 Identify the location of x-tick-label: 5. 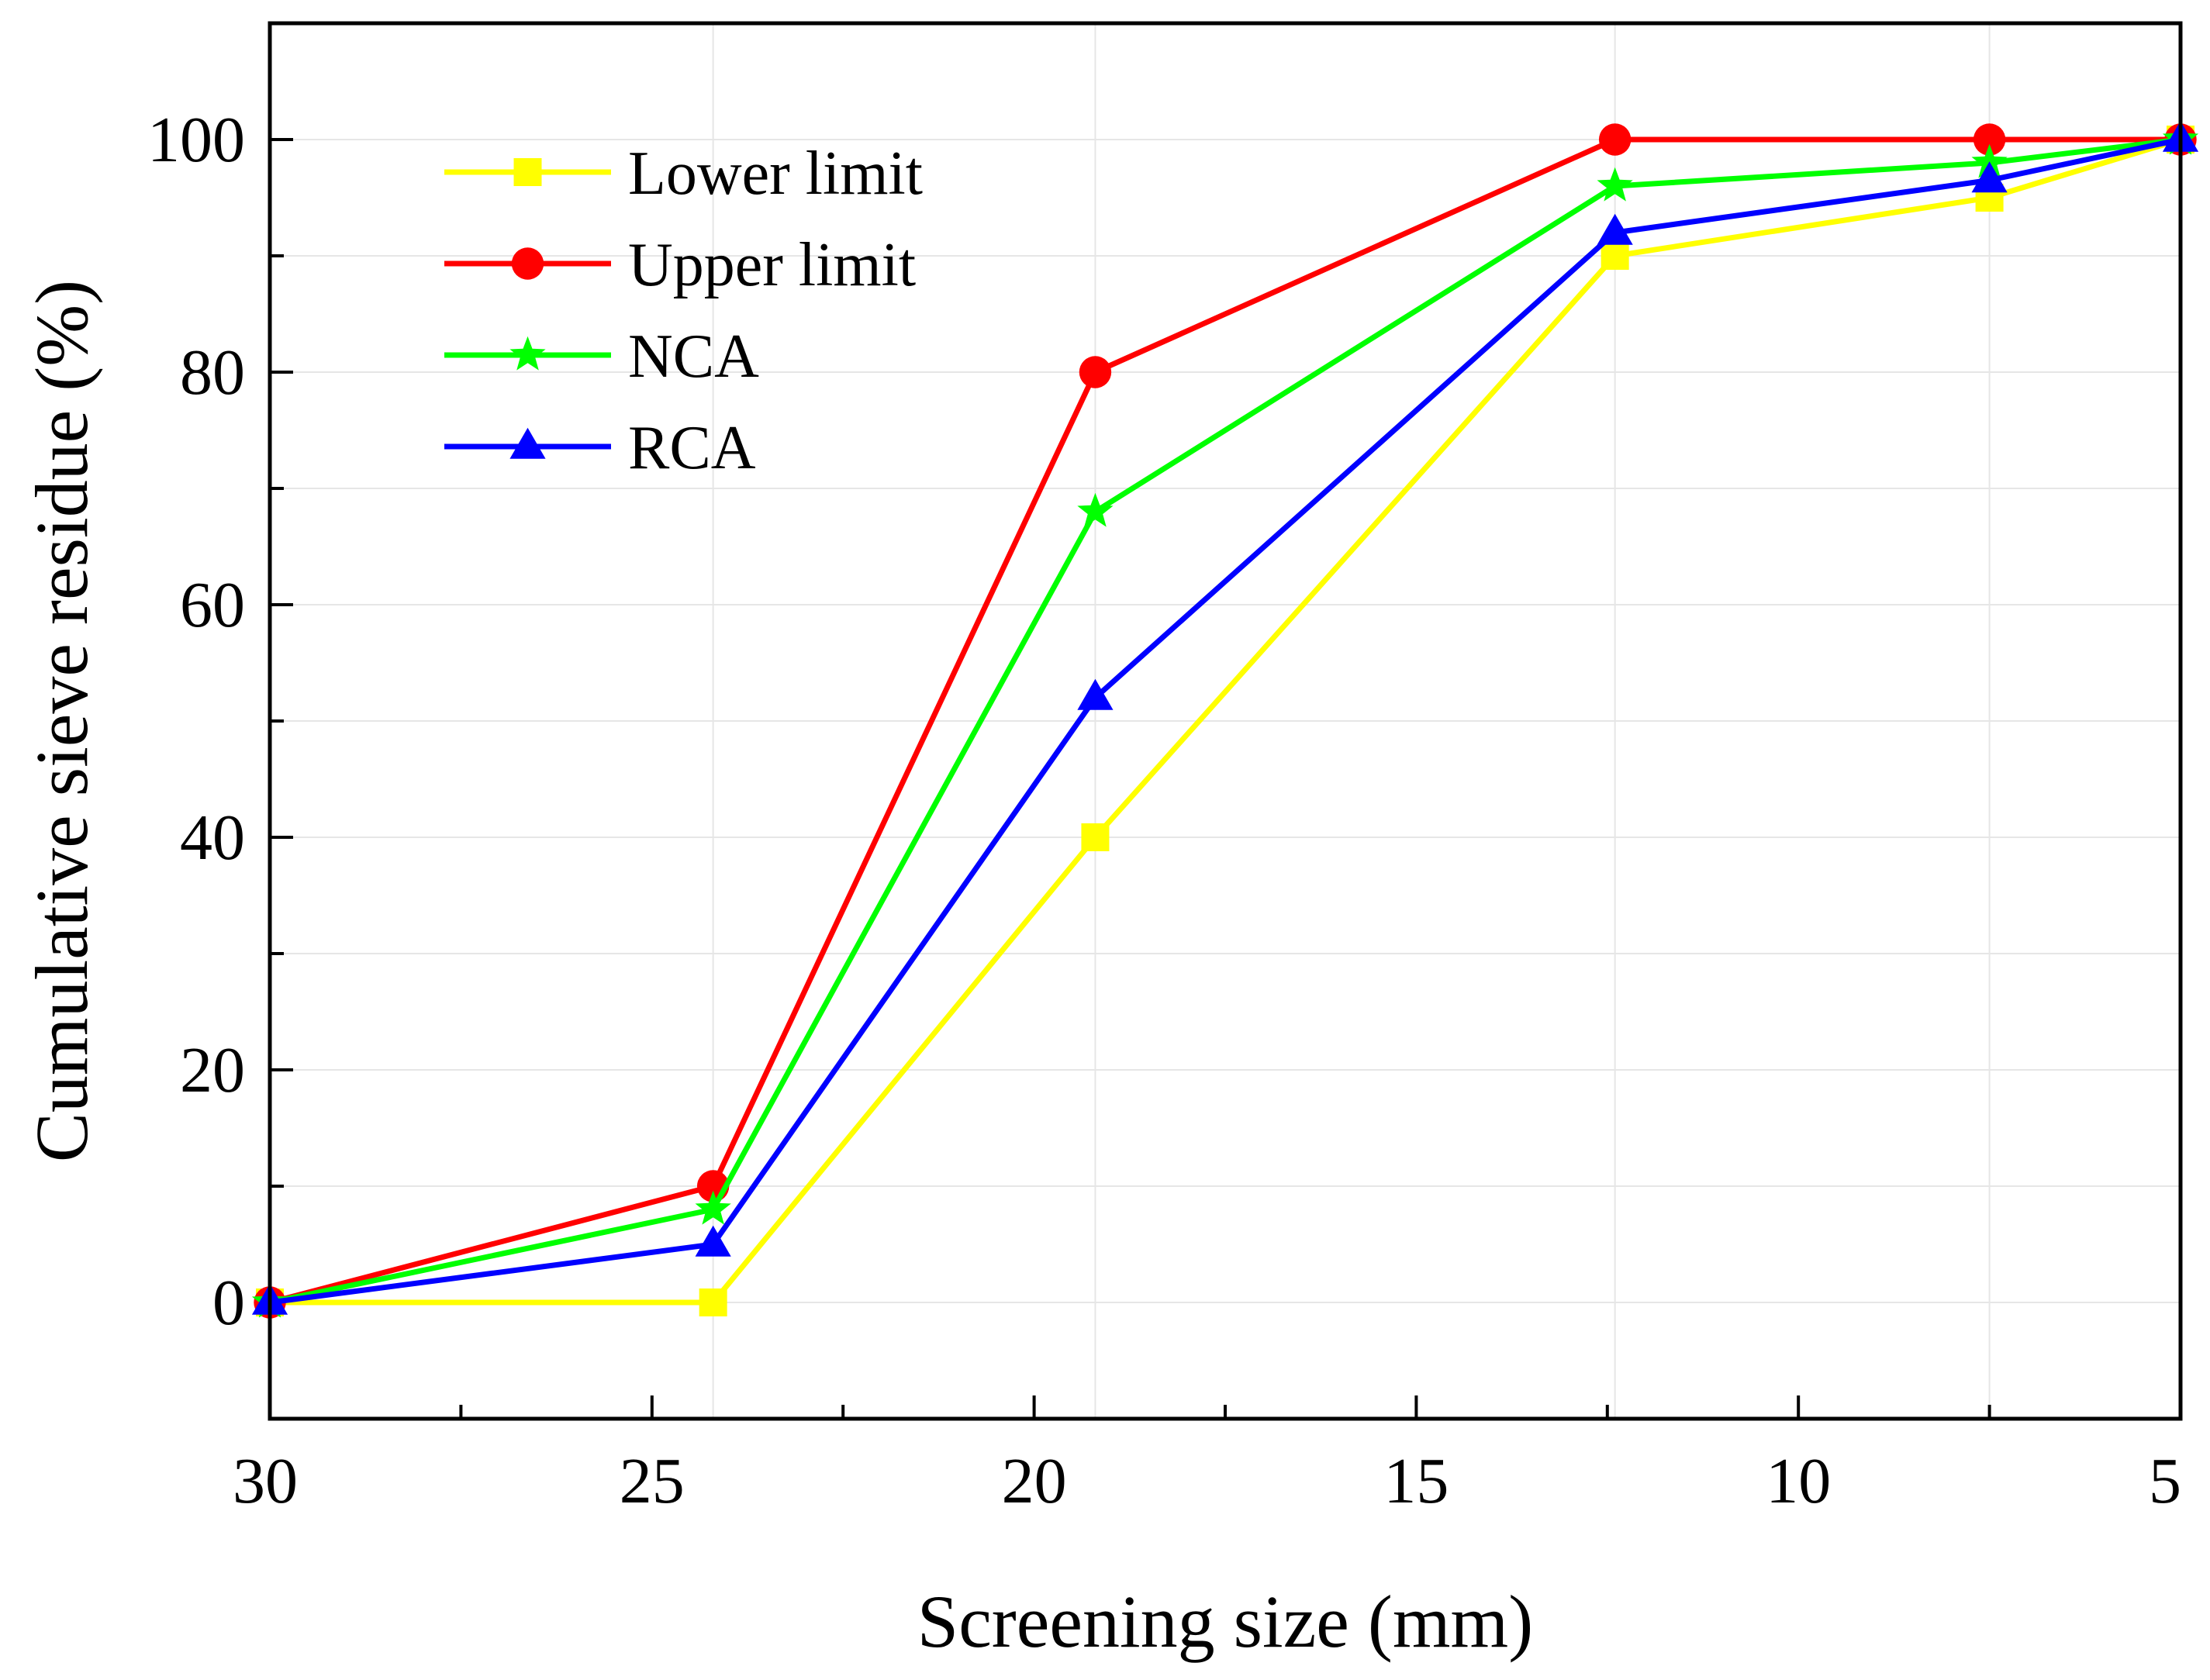
(2165, 1481).